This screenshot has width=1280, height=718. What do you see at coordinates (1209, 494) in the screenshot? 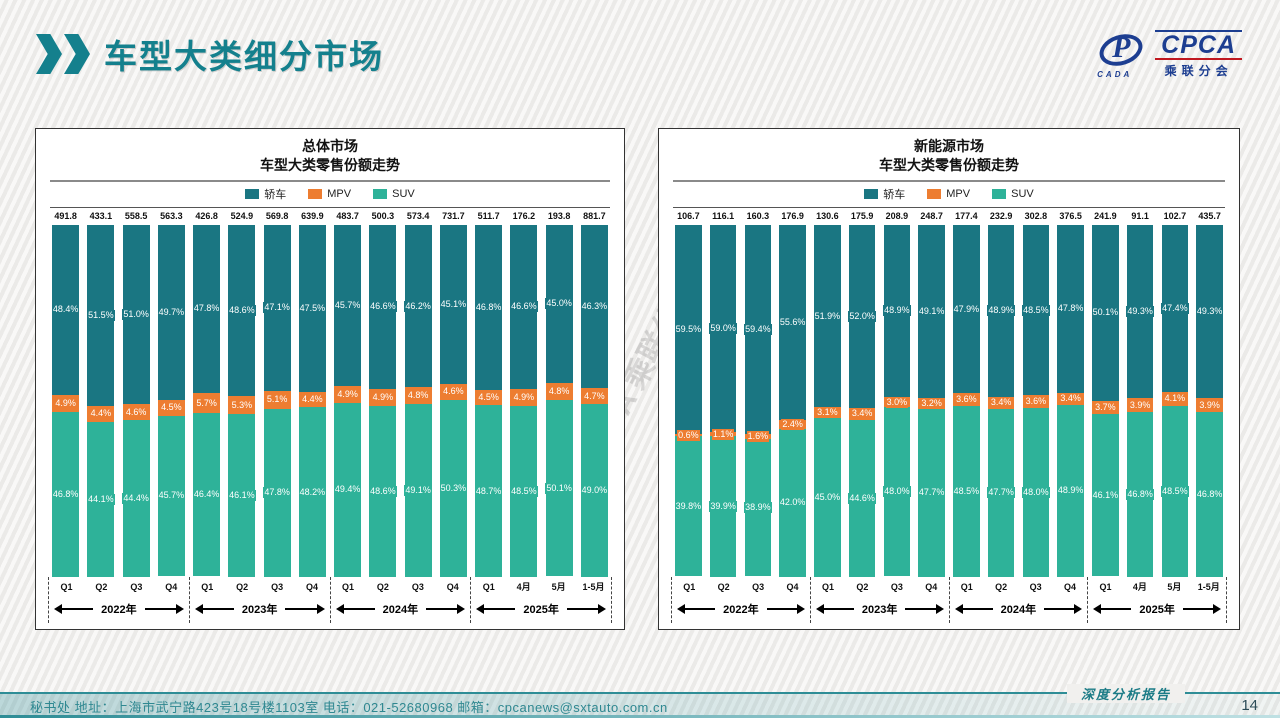
I see `segment-value-label: 46.8%` at bounding box center [1209, 494].